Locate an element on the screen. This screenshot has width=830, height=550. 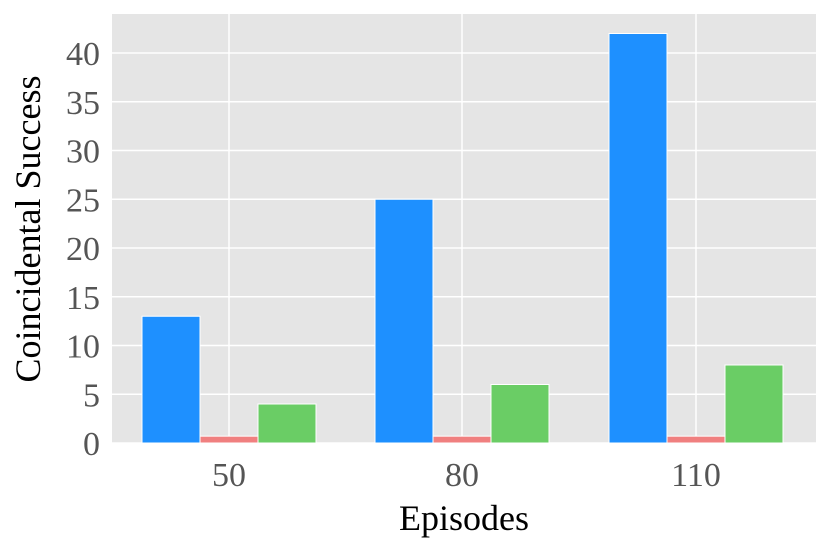
y-tick-label: 20 is located at coordinates (83, 249).